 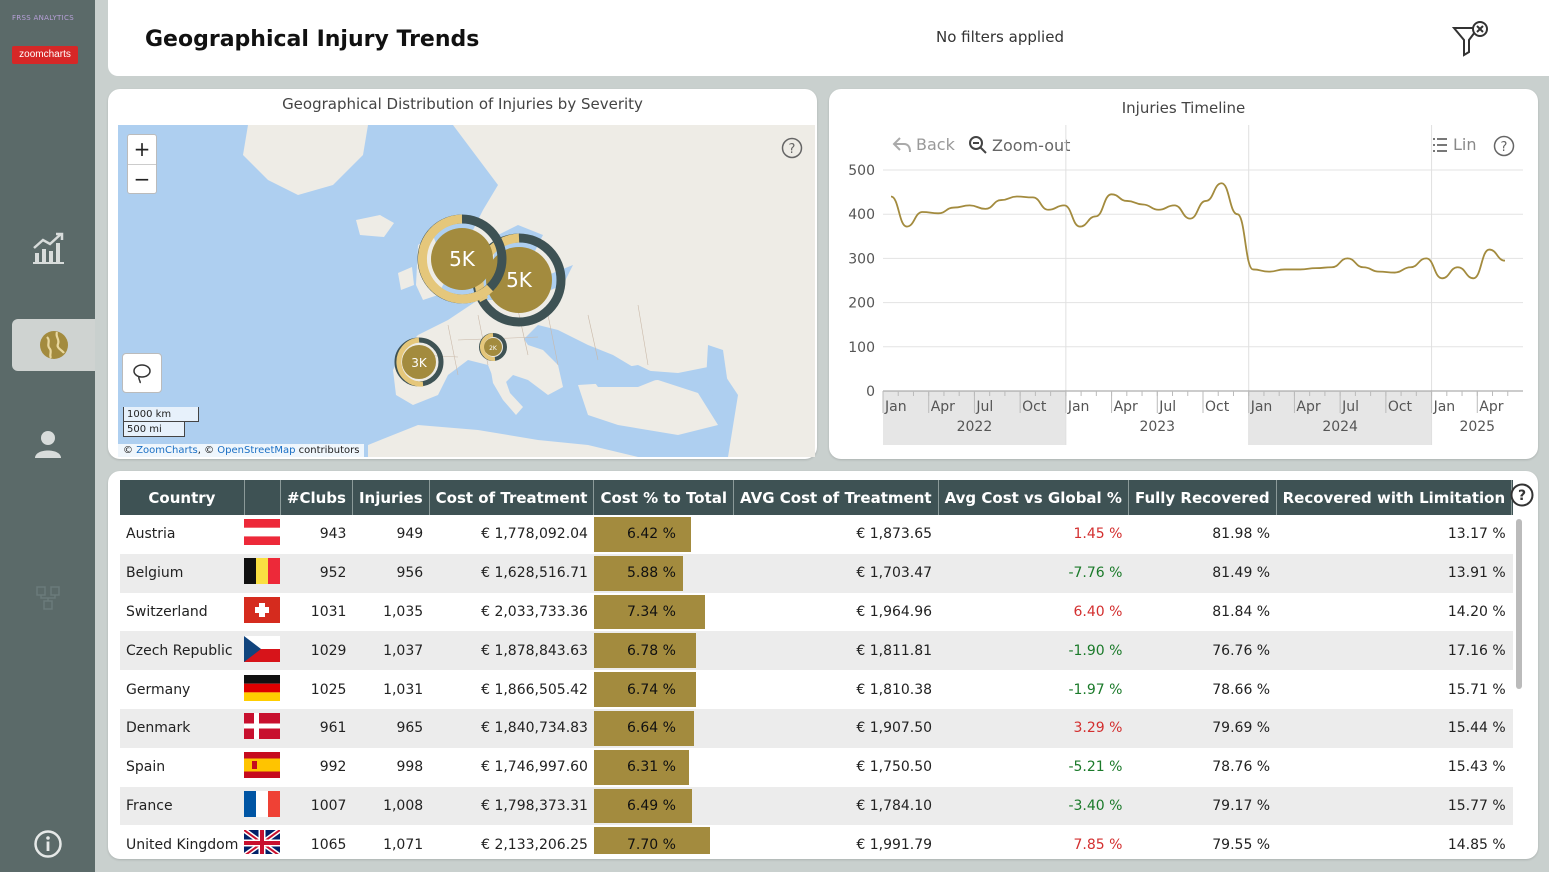 I want to click on cost-cell: € 1,746,997.60, so click(x=534, y=767).